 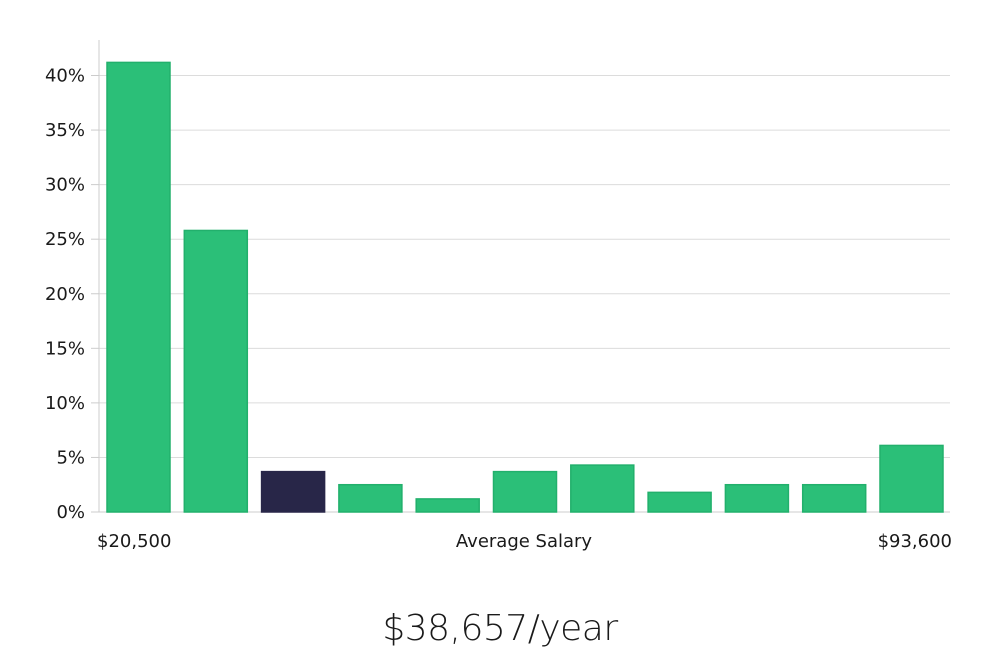 What do you see at coordinates (915, 541) in the screenshot?
I see `x-max-label: $93,600` at bounding box center [915, 541].